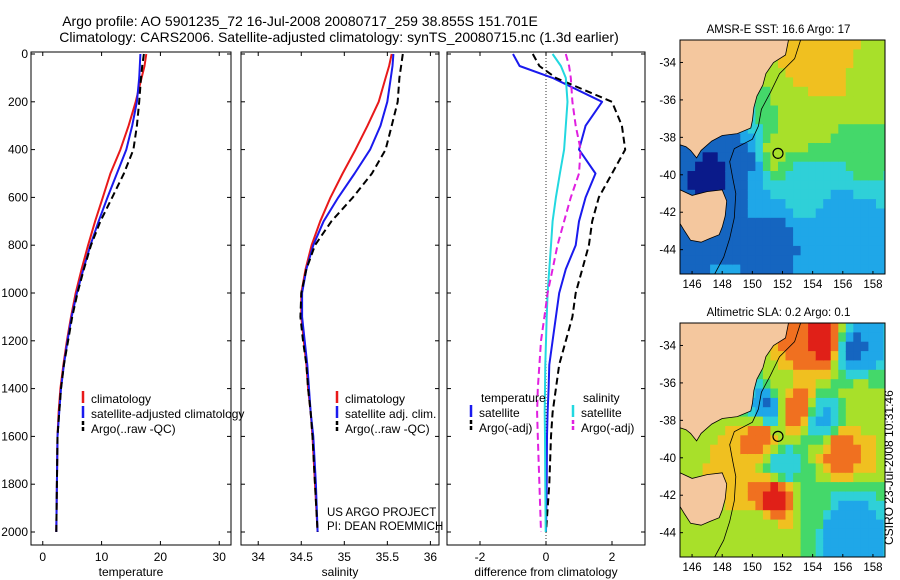 The width and height of the screenshot is (900, 580). I want to click on sla_map-argo-marker, so click(778, 436).